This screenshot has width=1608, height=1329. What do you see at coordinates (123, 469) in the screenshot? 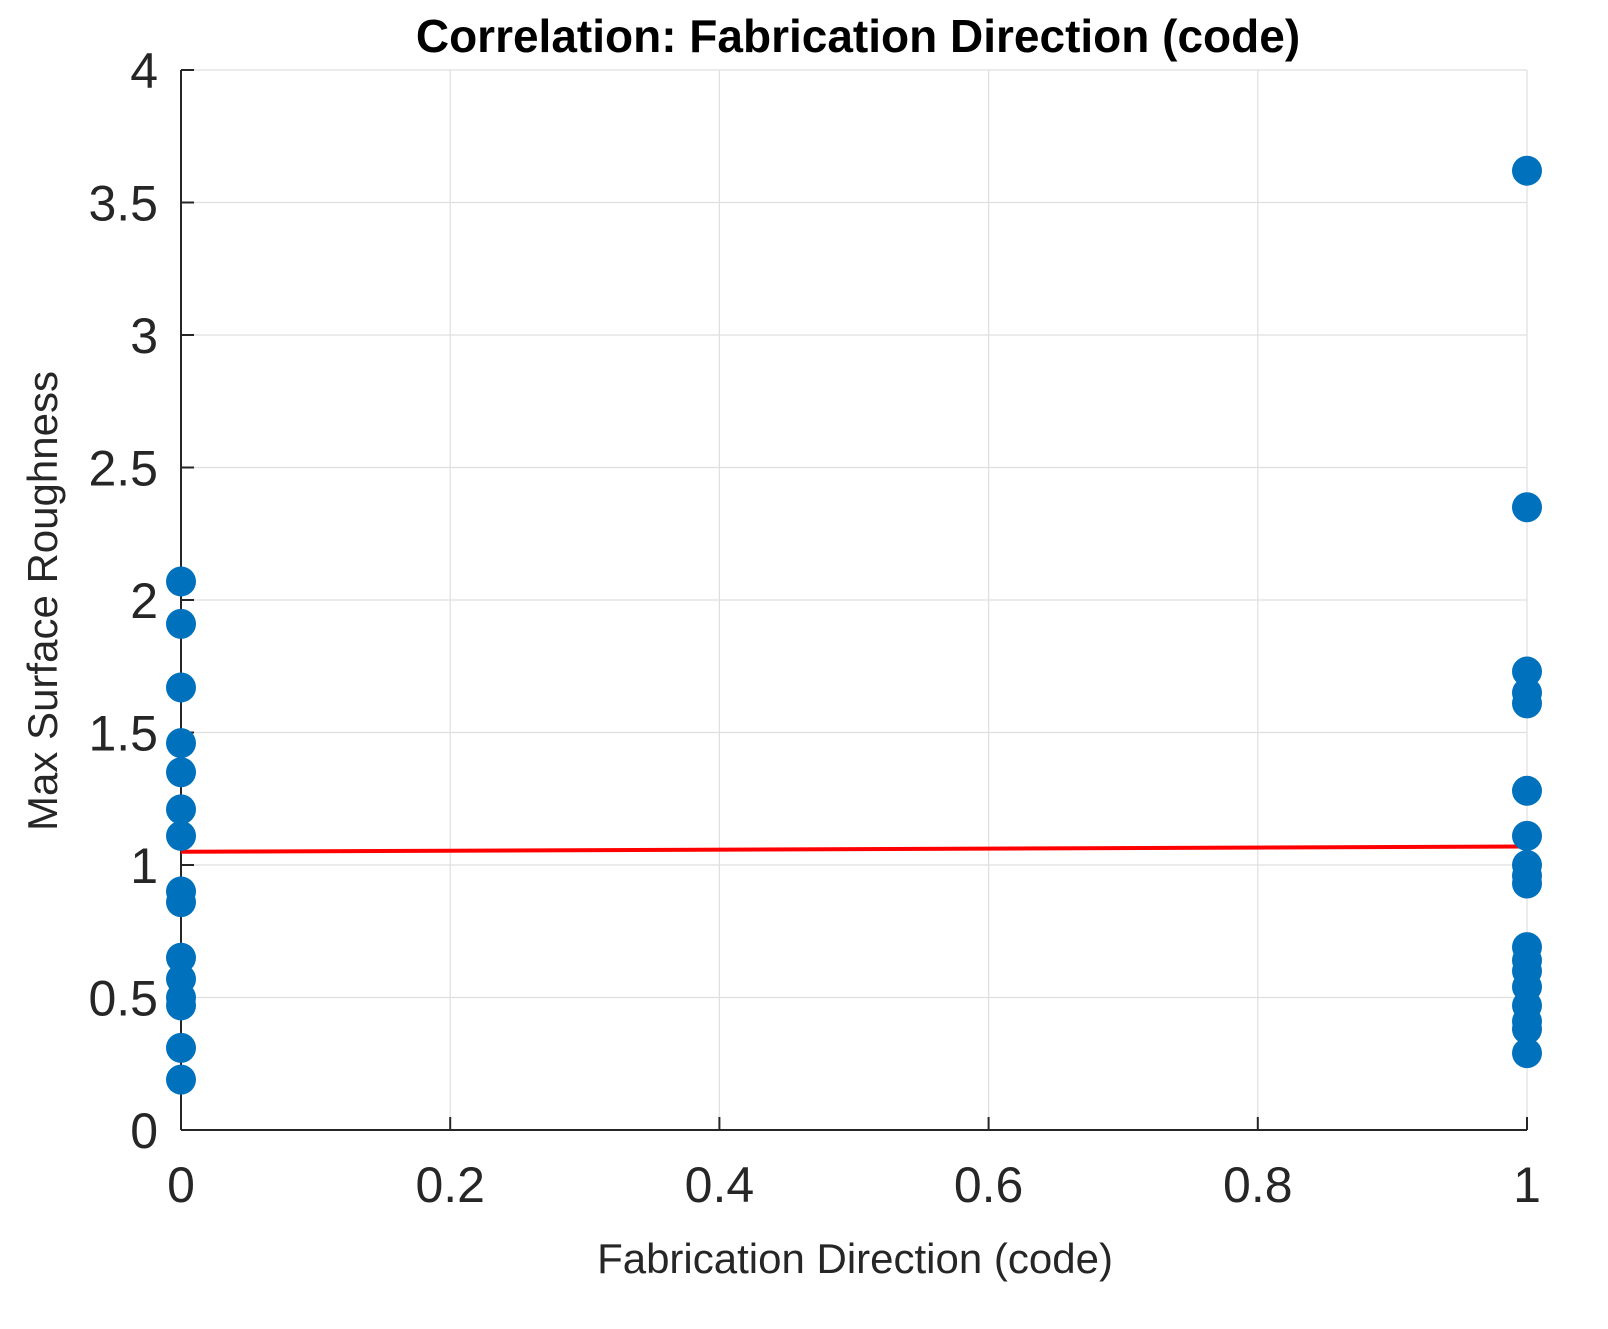
I see `y-tick-label-5: 2.5` at bounding box center [123, 469].